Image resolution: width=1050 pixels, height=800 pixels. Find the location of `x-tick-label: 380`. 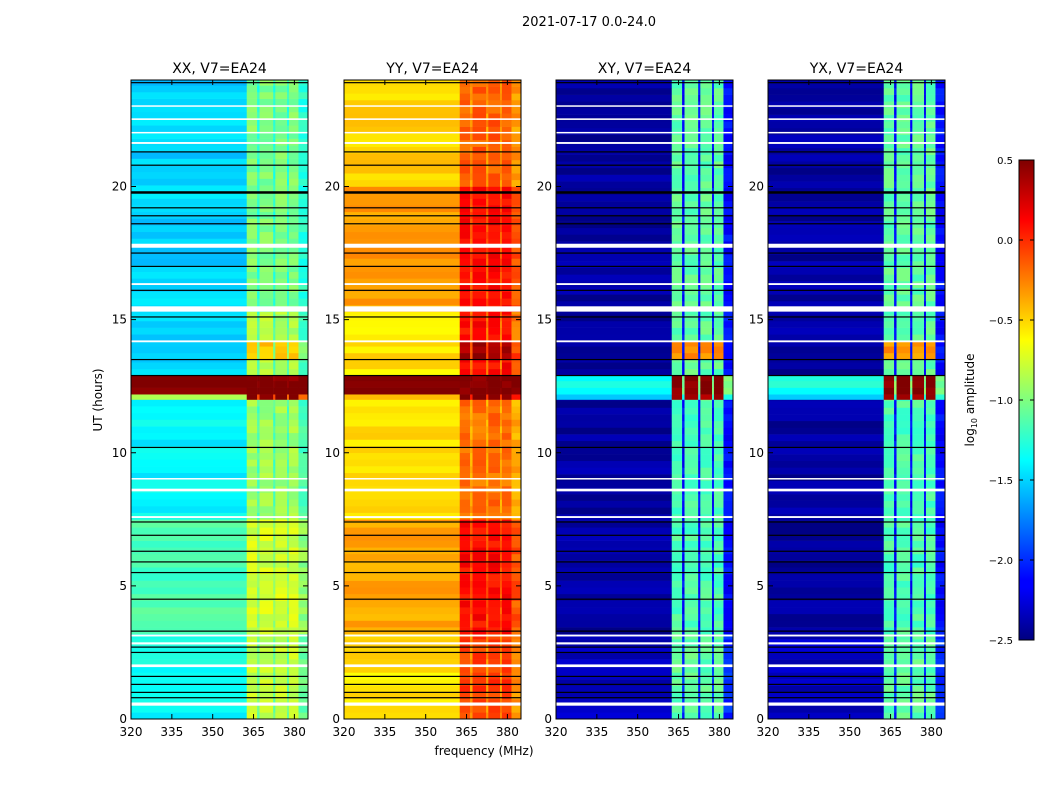

x-tick-label: 380 is located at coordinates (294, 732).